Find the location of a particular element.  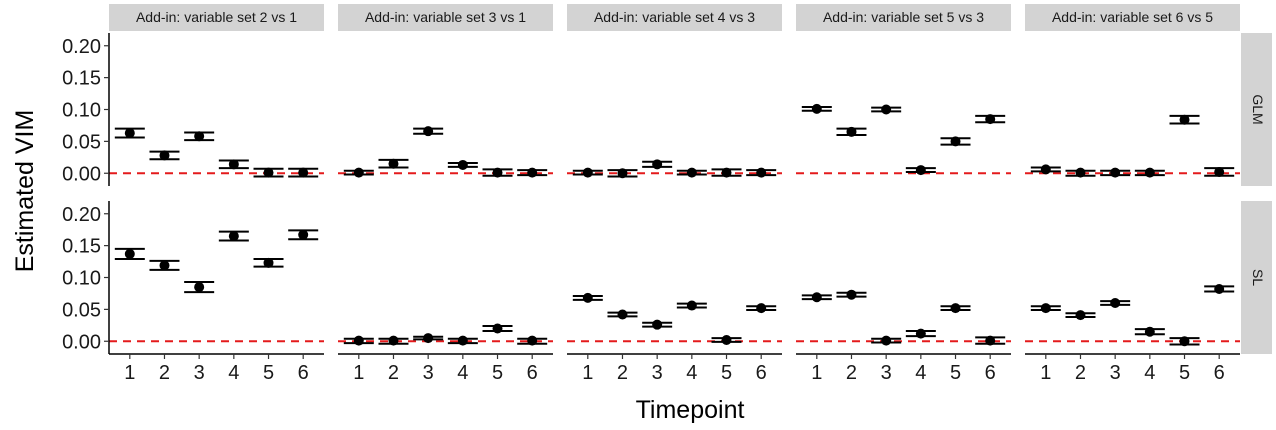

column-strip-label: Add-in: variable set 4 vs 3 is located at coordinates (674, 17).